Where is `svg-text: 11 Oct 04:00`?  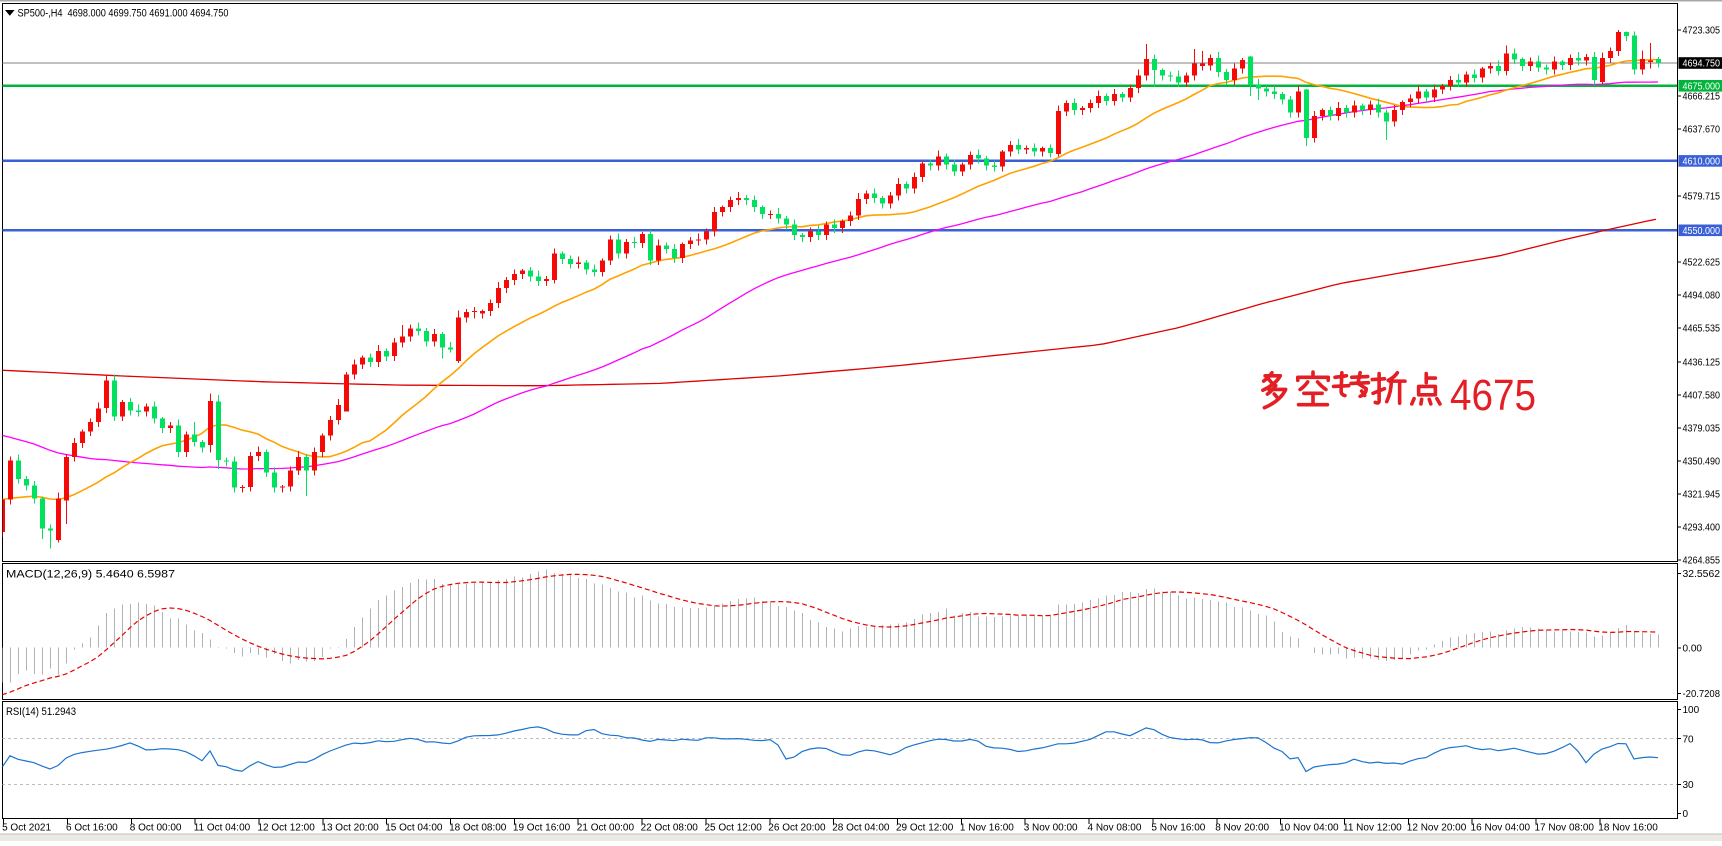 svg-text: 11 Oct 04:00 is located at coordinates (222, 828).